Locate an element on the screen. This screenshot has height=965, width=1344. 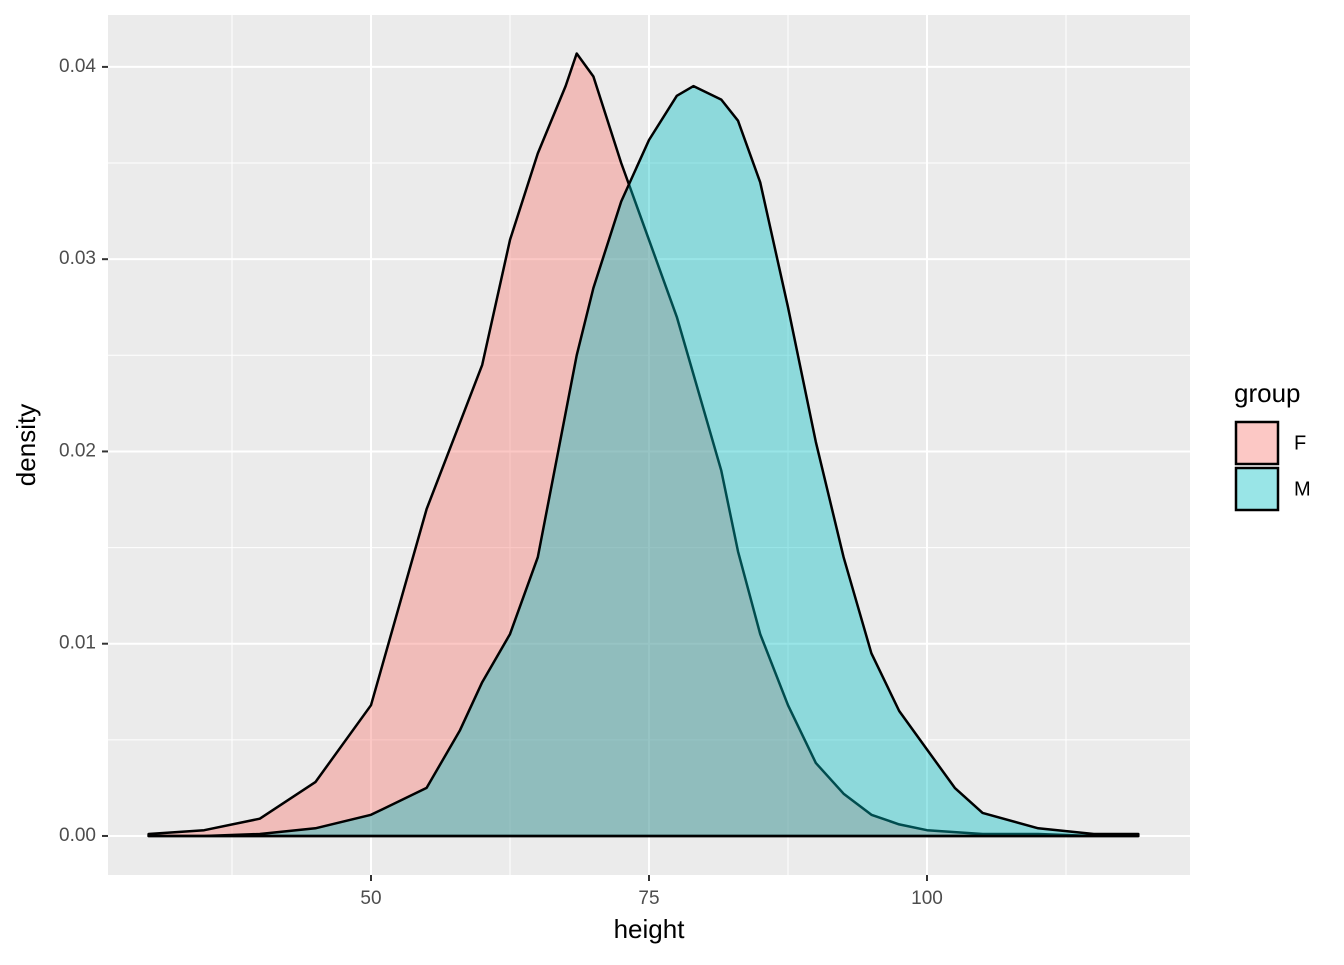
legend-label: M is located at coordinates (1302, 489).